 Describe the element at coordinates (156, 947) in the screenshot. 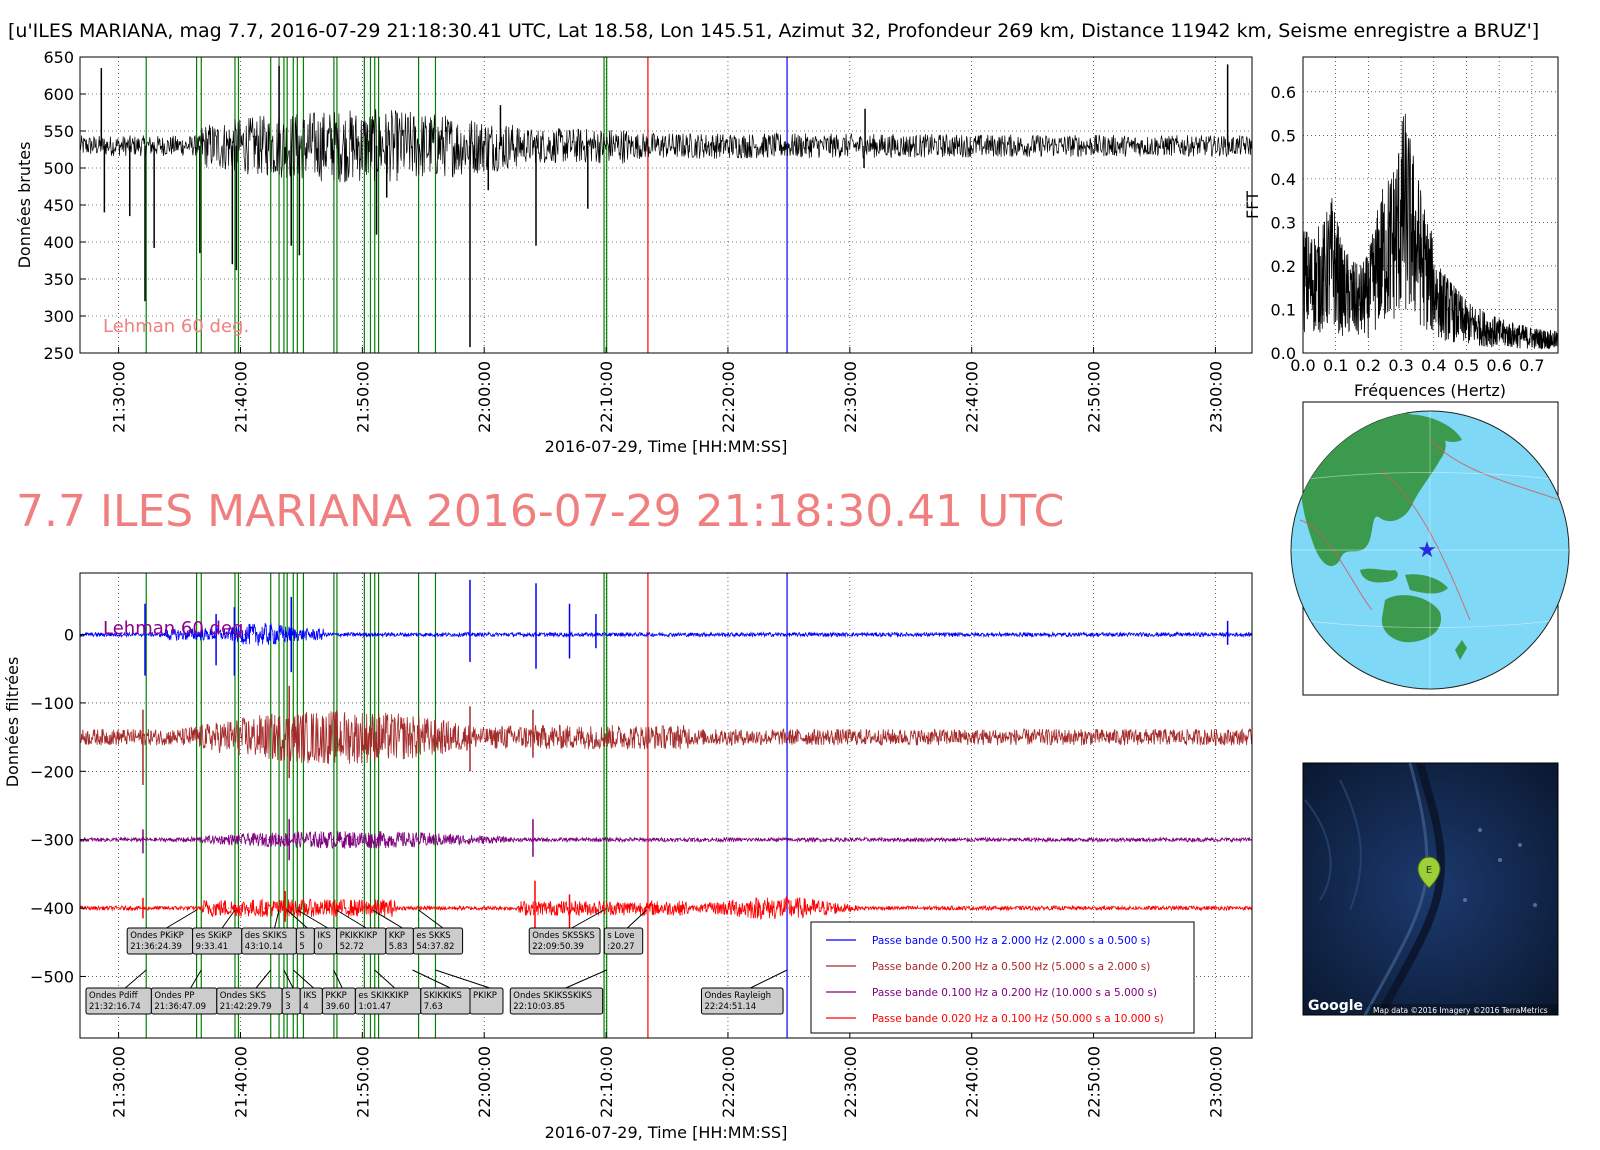

I see `phase-label-text: 21:36:24.39` at that location.